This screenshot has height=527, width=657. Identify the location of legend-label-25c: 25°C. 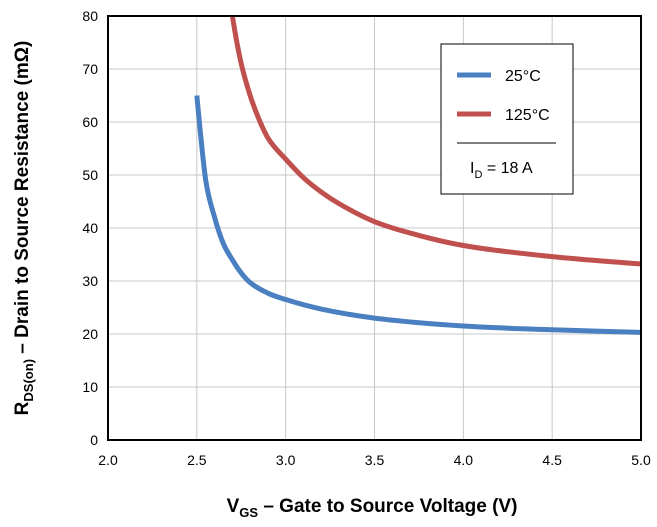
(523, 76).